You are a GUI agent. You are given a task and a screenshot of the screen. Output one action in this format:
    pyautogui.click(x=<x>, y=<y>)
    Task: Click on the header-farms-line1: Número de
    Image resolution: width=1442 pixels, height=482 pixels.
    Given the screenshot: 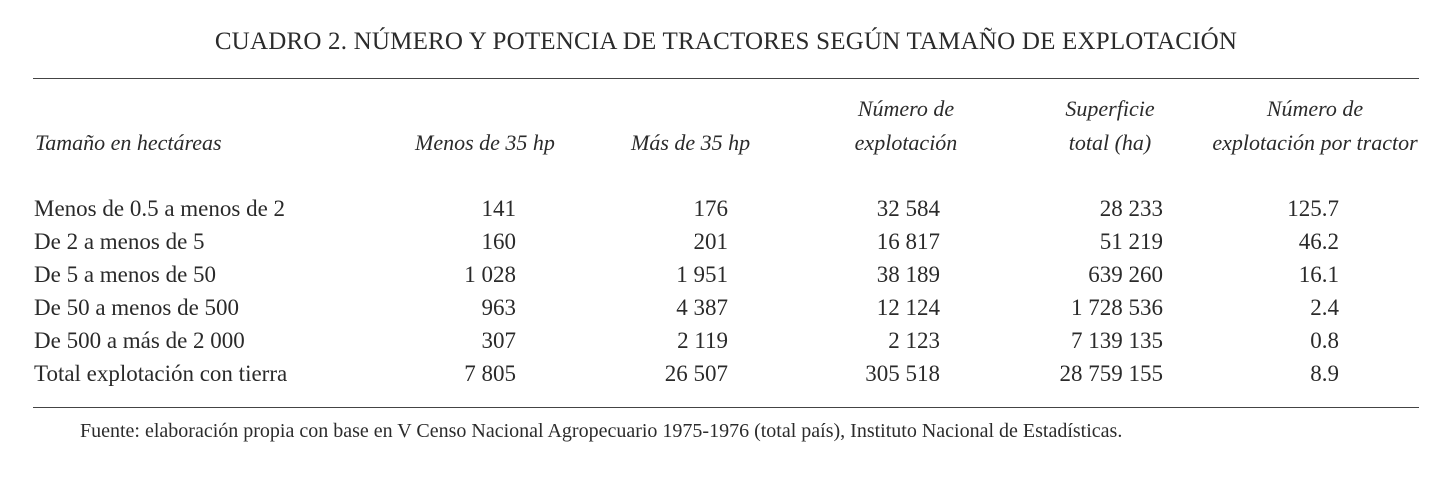 What is the action you would take?
    pyautogui.click(x=906, y=108)
    